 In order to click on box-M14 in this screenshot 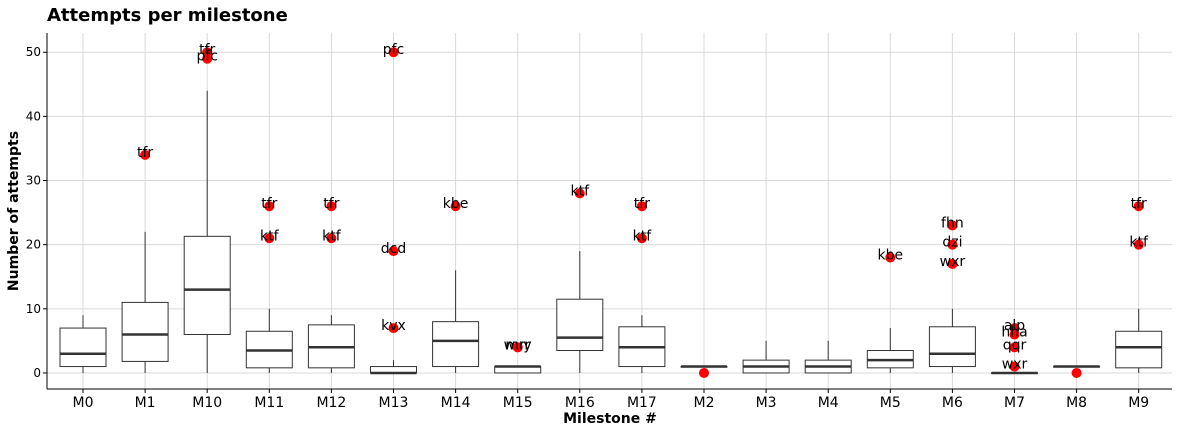, I will do `click(456, 321)`.